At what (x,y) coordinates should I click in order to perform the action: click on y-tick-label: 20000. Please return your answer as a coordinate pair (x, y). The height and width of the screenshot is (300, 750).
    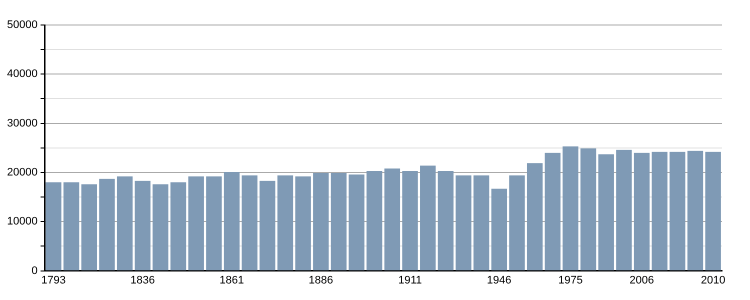
    Looking at the image, I should click on (22, 172).